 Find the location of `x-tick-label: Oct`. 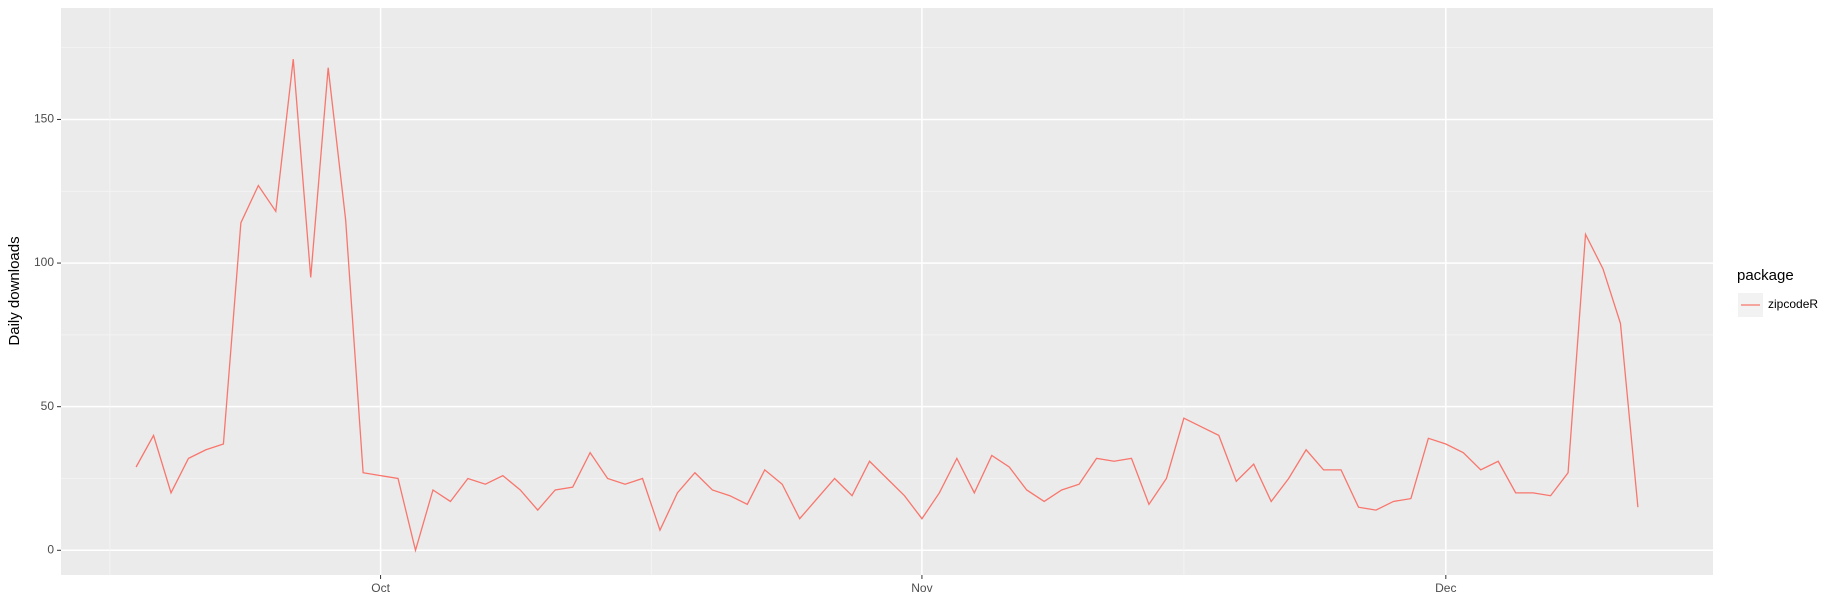

x-tick-label: Oct is located at coordinates (380, 588).